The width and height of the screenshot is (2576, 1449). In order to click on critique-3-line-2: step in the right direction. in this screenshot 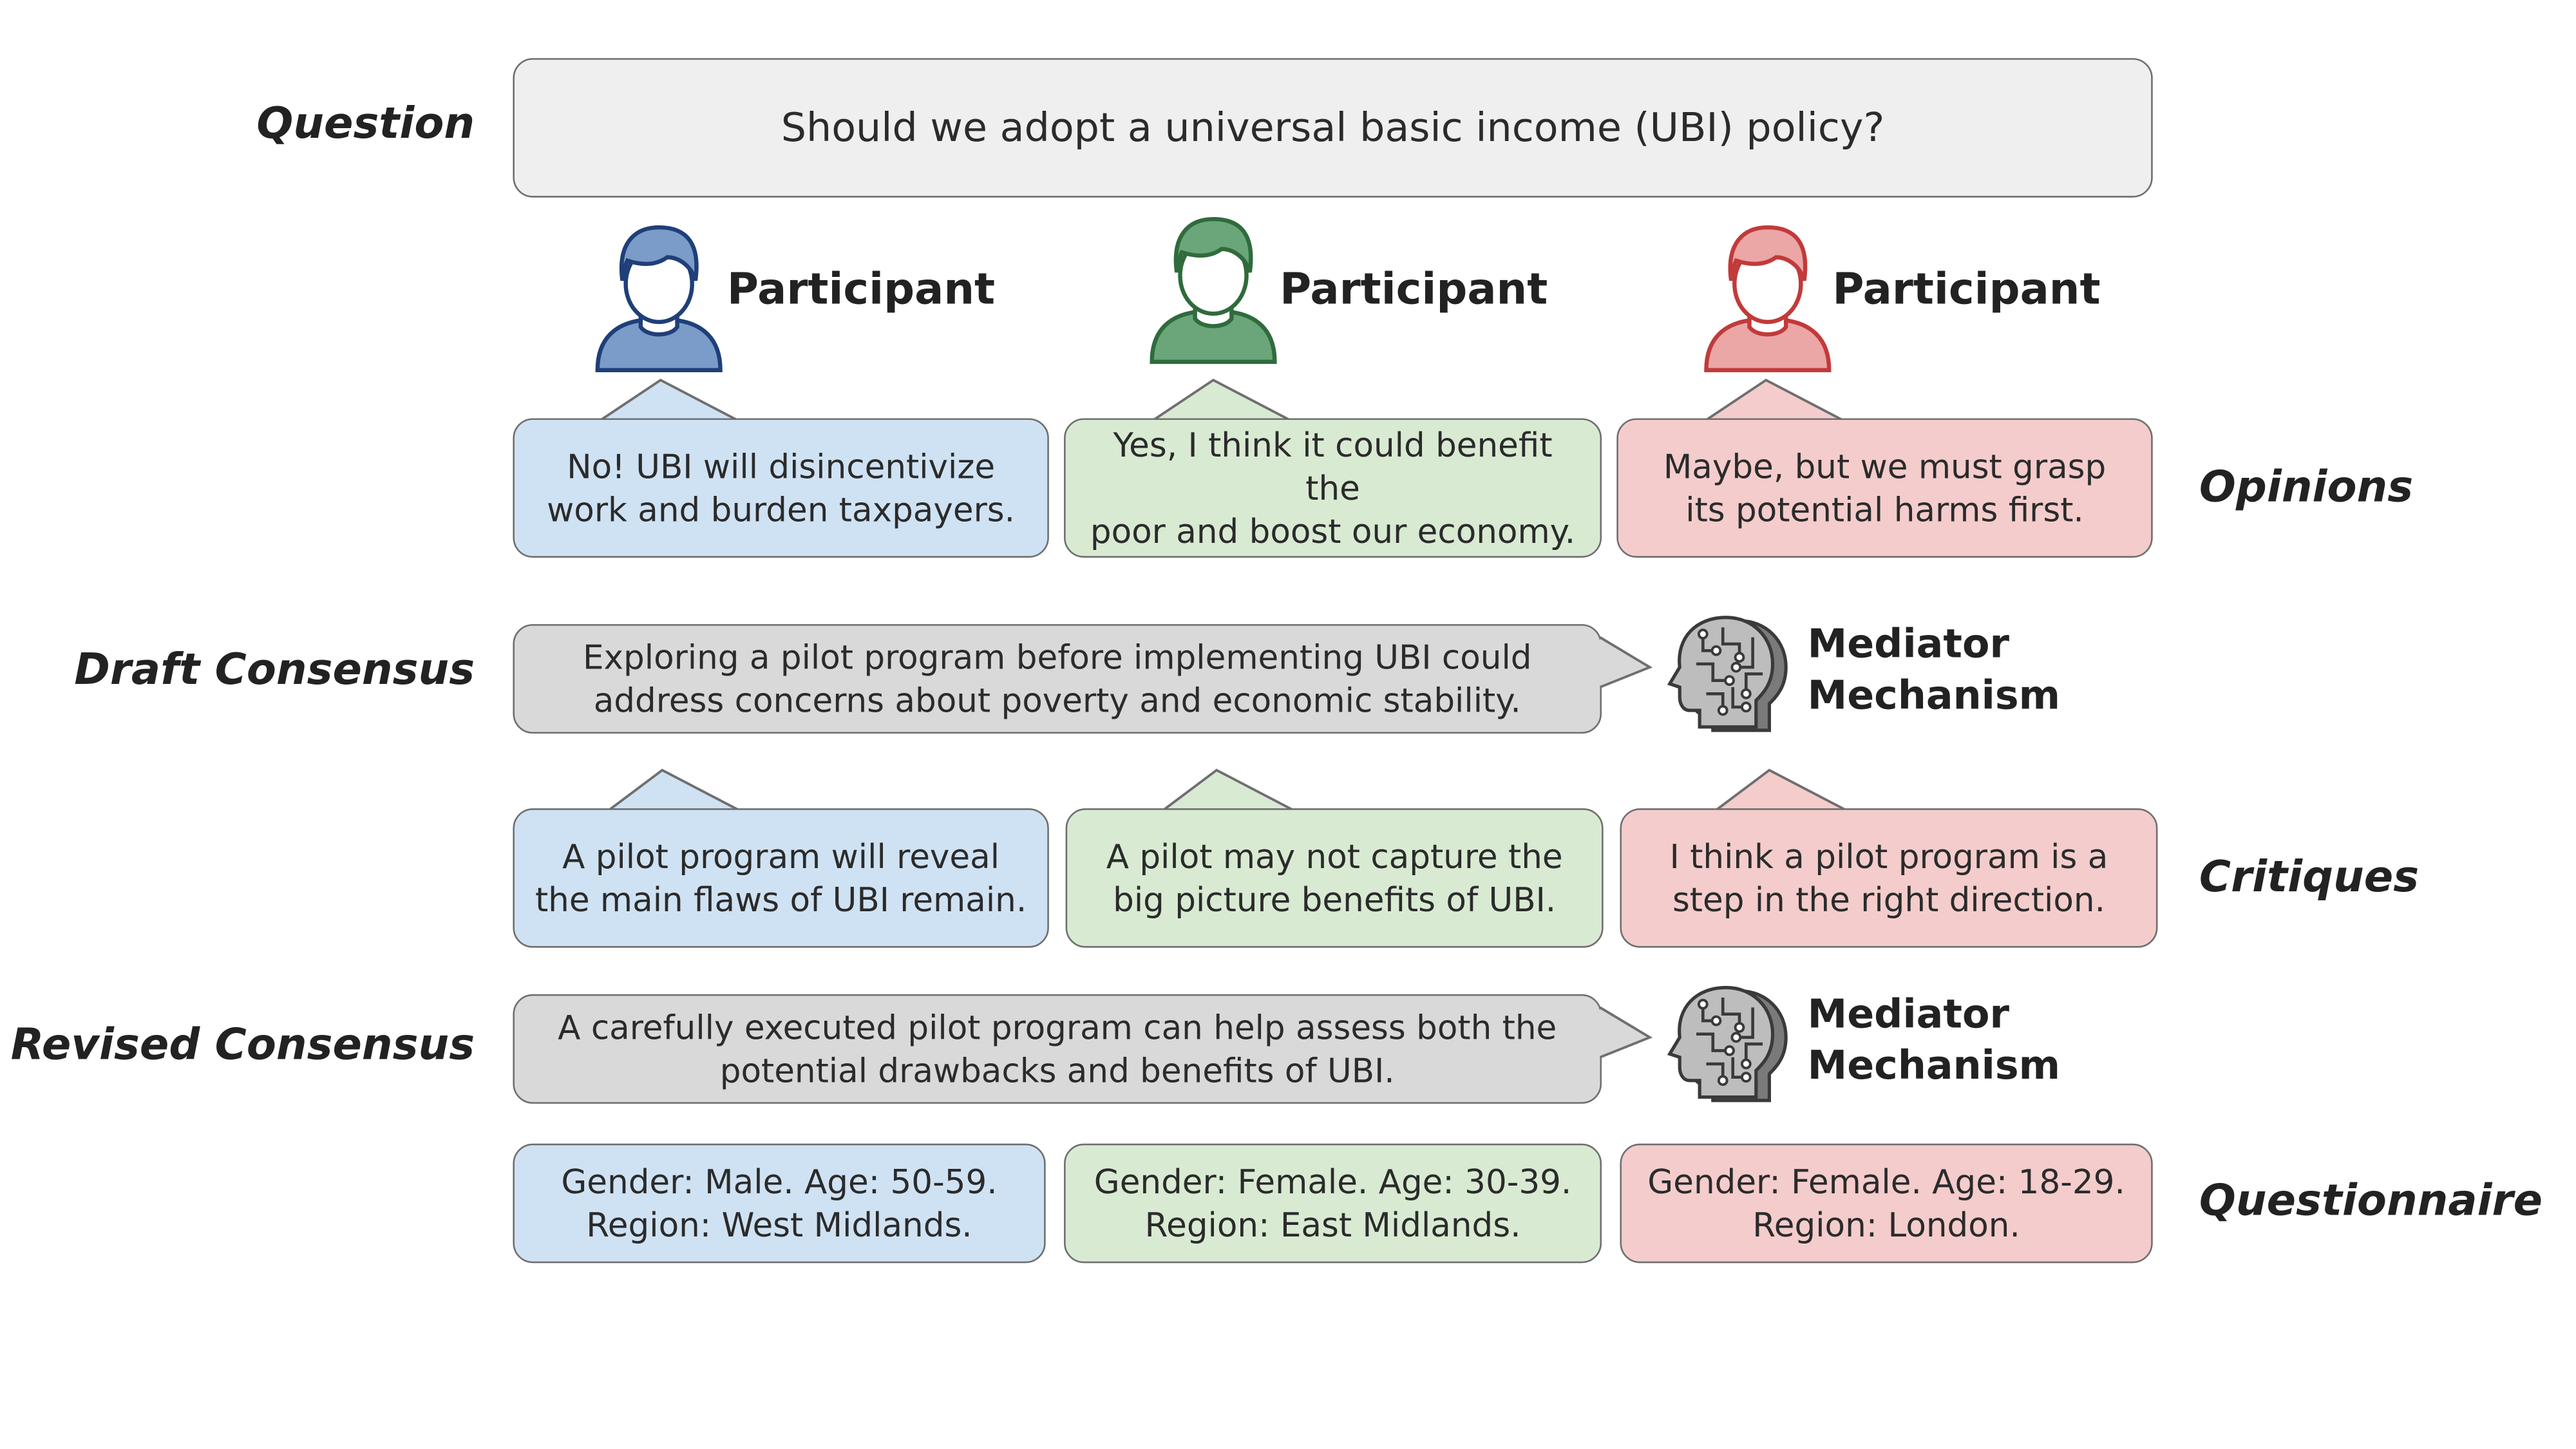, I will do `click(1888, 900)`.